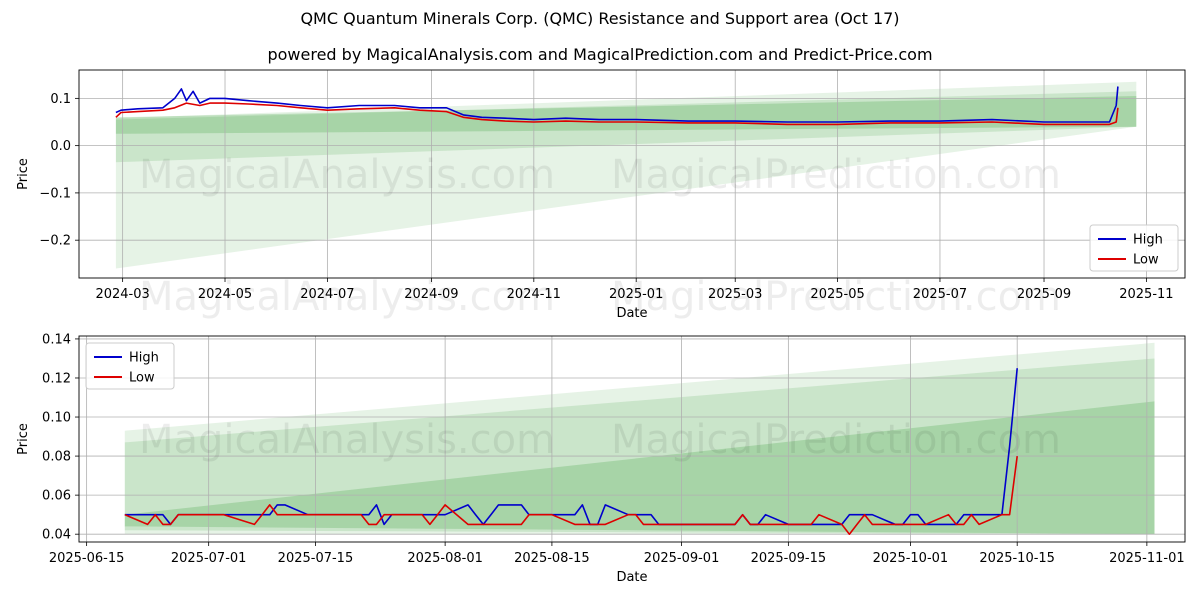  Describe the element at coordinates (636, 294) in the screenshot. I see `x-tick-label: 2025-01` at that location.